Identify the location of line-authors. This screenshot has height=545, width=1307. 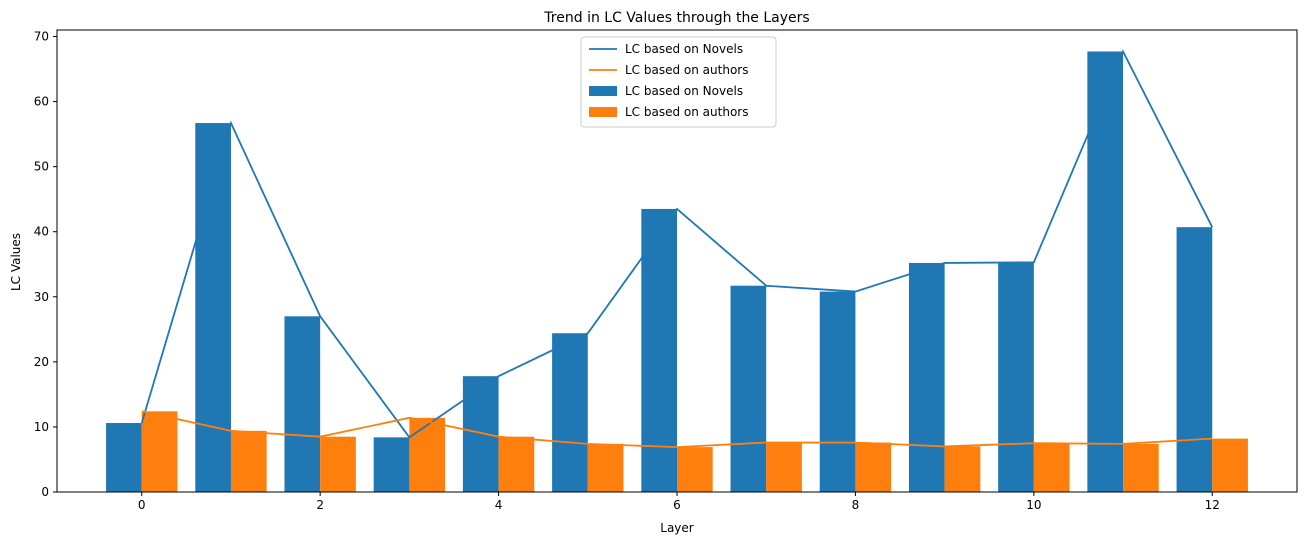
(677, 429).